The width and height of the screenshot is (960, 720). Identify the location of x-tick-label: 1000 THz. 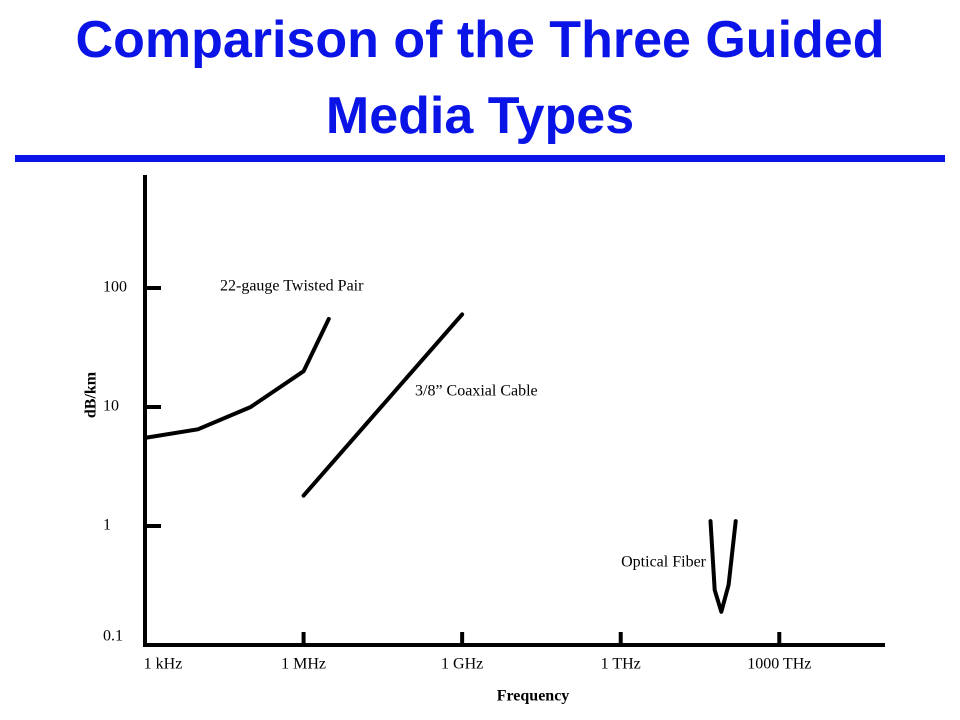
(779, 664).